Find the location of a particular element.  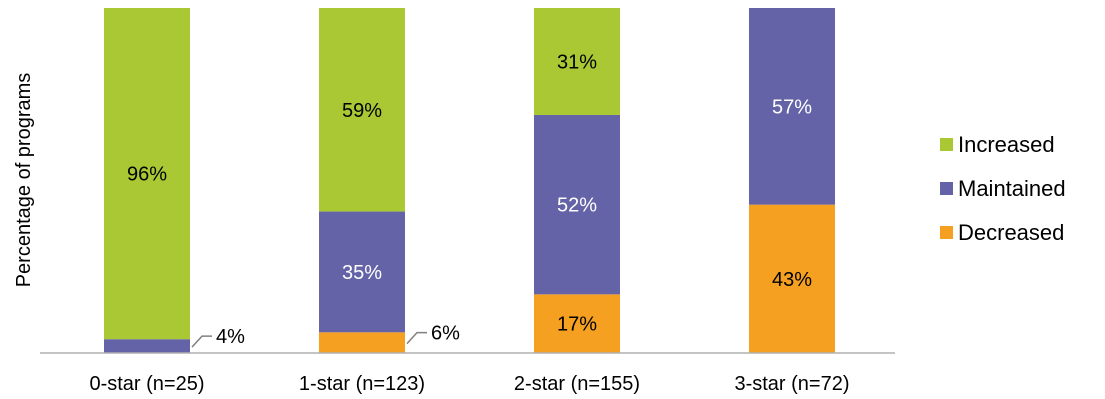

legend-swatch-maintained is located at coordinates (946, 188).